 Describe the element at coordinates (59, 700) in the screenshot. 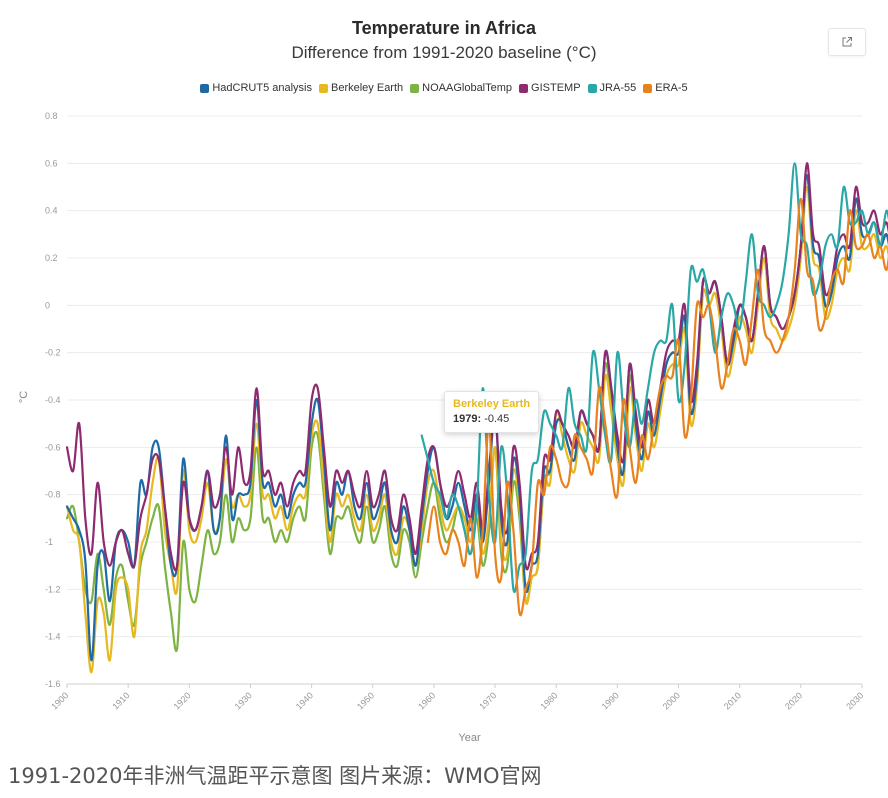

I see `x-tick-label: 1900` at that location.